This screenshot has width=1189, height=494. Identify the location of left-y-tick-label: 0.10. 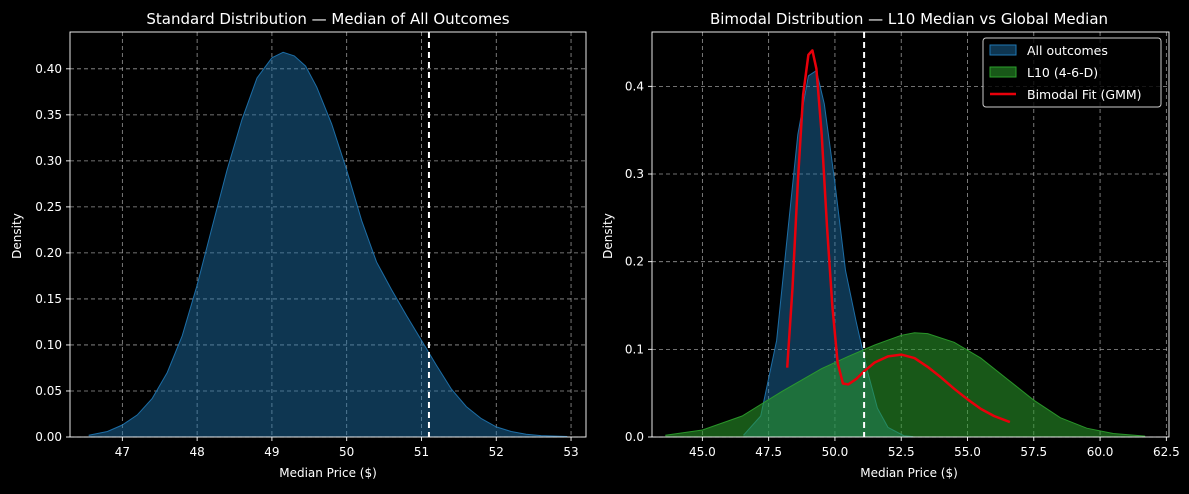
(48, 345).